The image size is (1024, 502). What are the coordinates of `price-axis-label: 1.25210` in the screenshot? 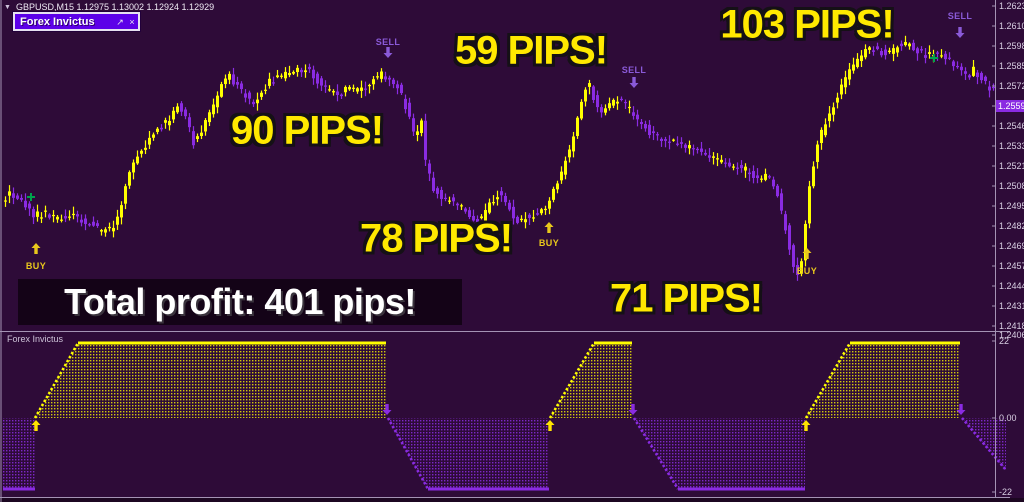 It's located at (1011, 166).